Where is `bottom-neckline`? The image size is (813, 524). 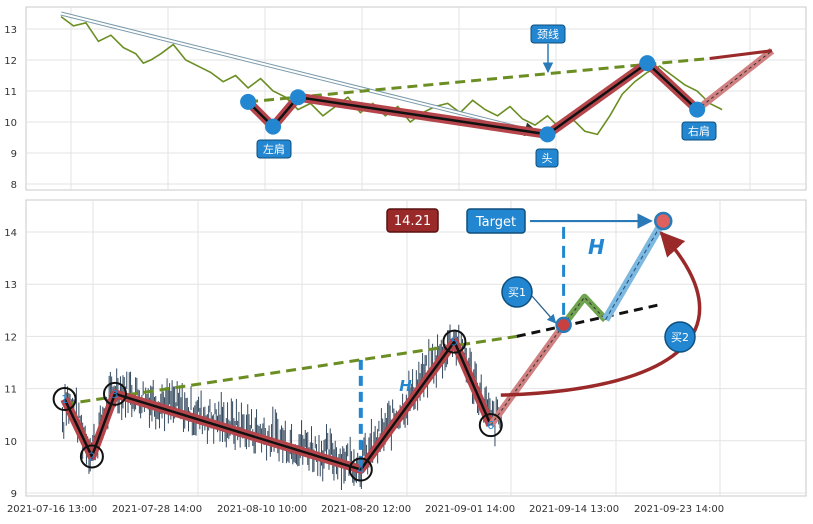
bottom-neckline is located at coordinates (291, 370).